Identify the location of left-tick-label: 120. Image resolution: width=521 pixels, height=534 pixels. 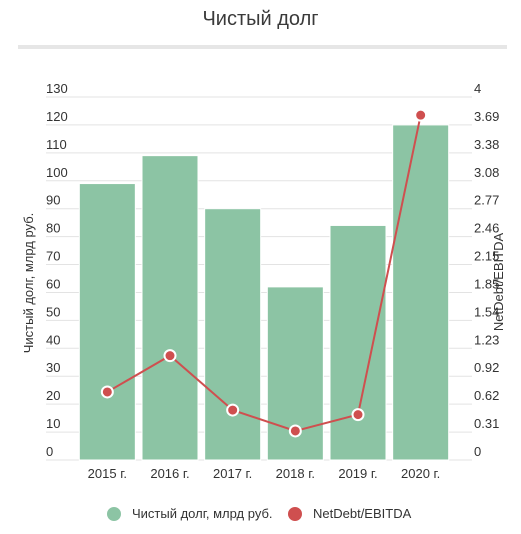
(57, 116).